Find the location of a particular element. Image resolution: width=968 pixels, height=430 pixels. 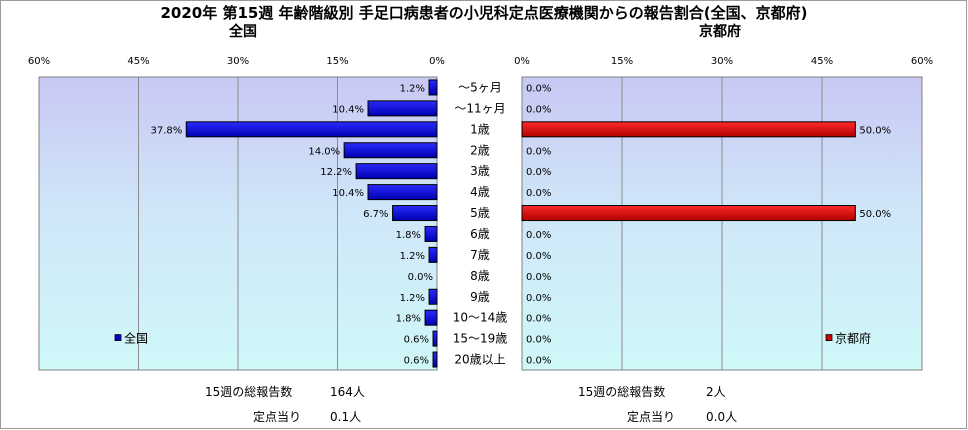

category-label: 6歳 is located at coordinates (480, 234).